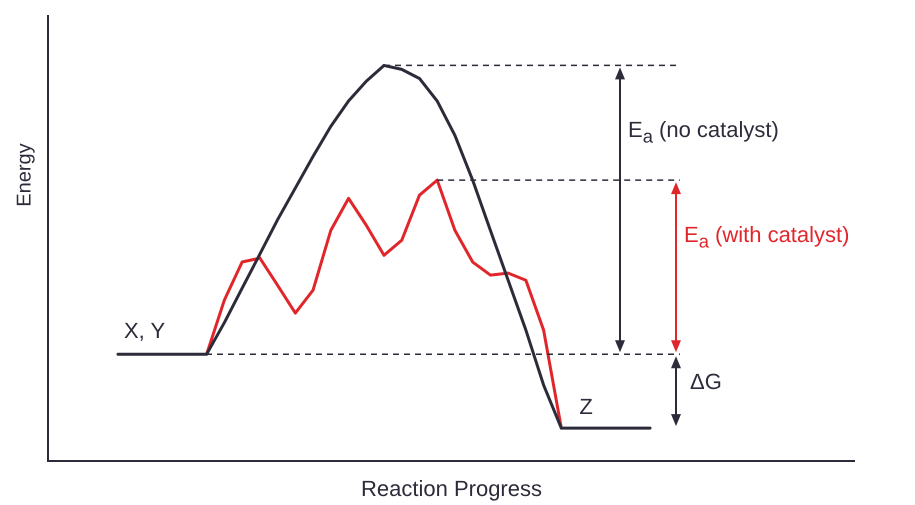  What do you see at coordinates (706, 382) in the screenshot?
I see `text: ΔG` at bounding box center [706, 382].